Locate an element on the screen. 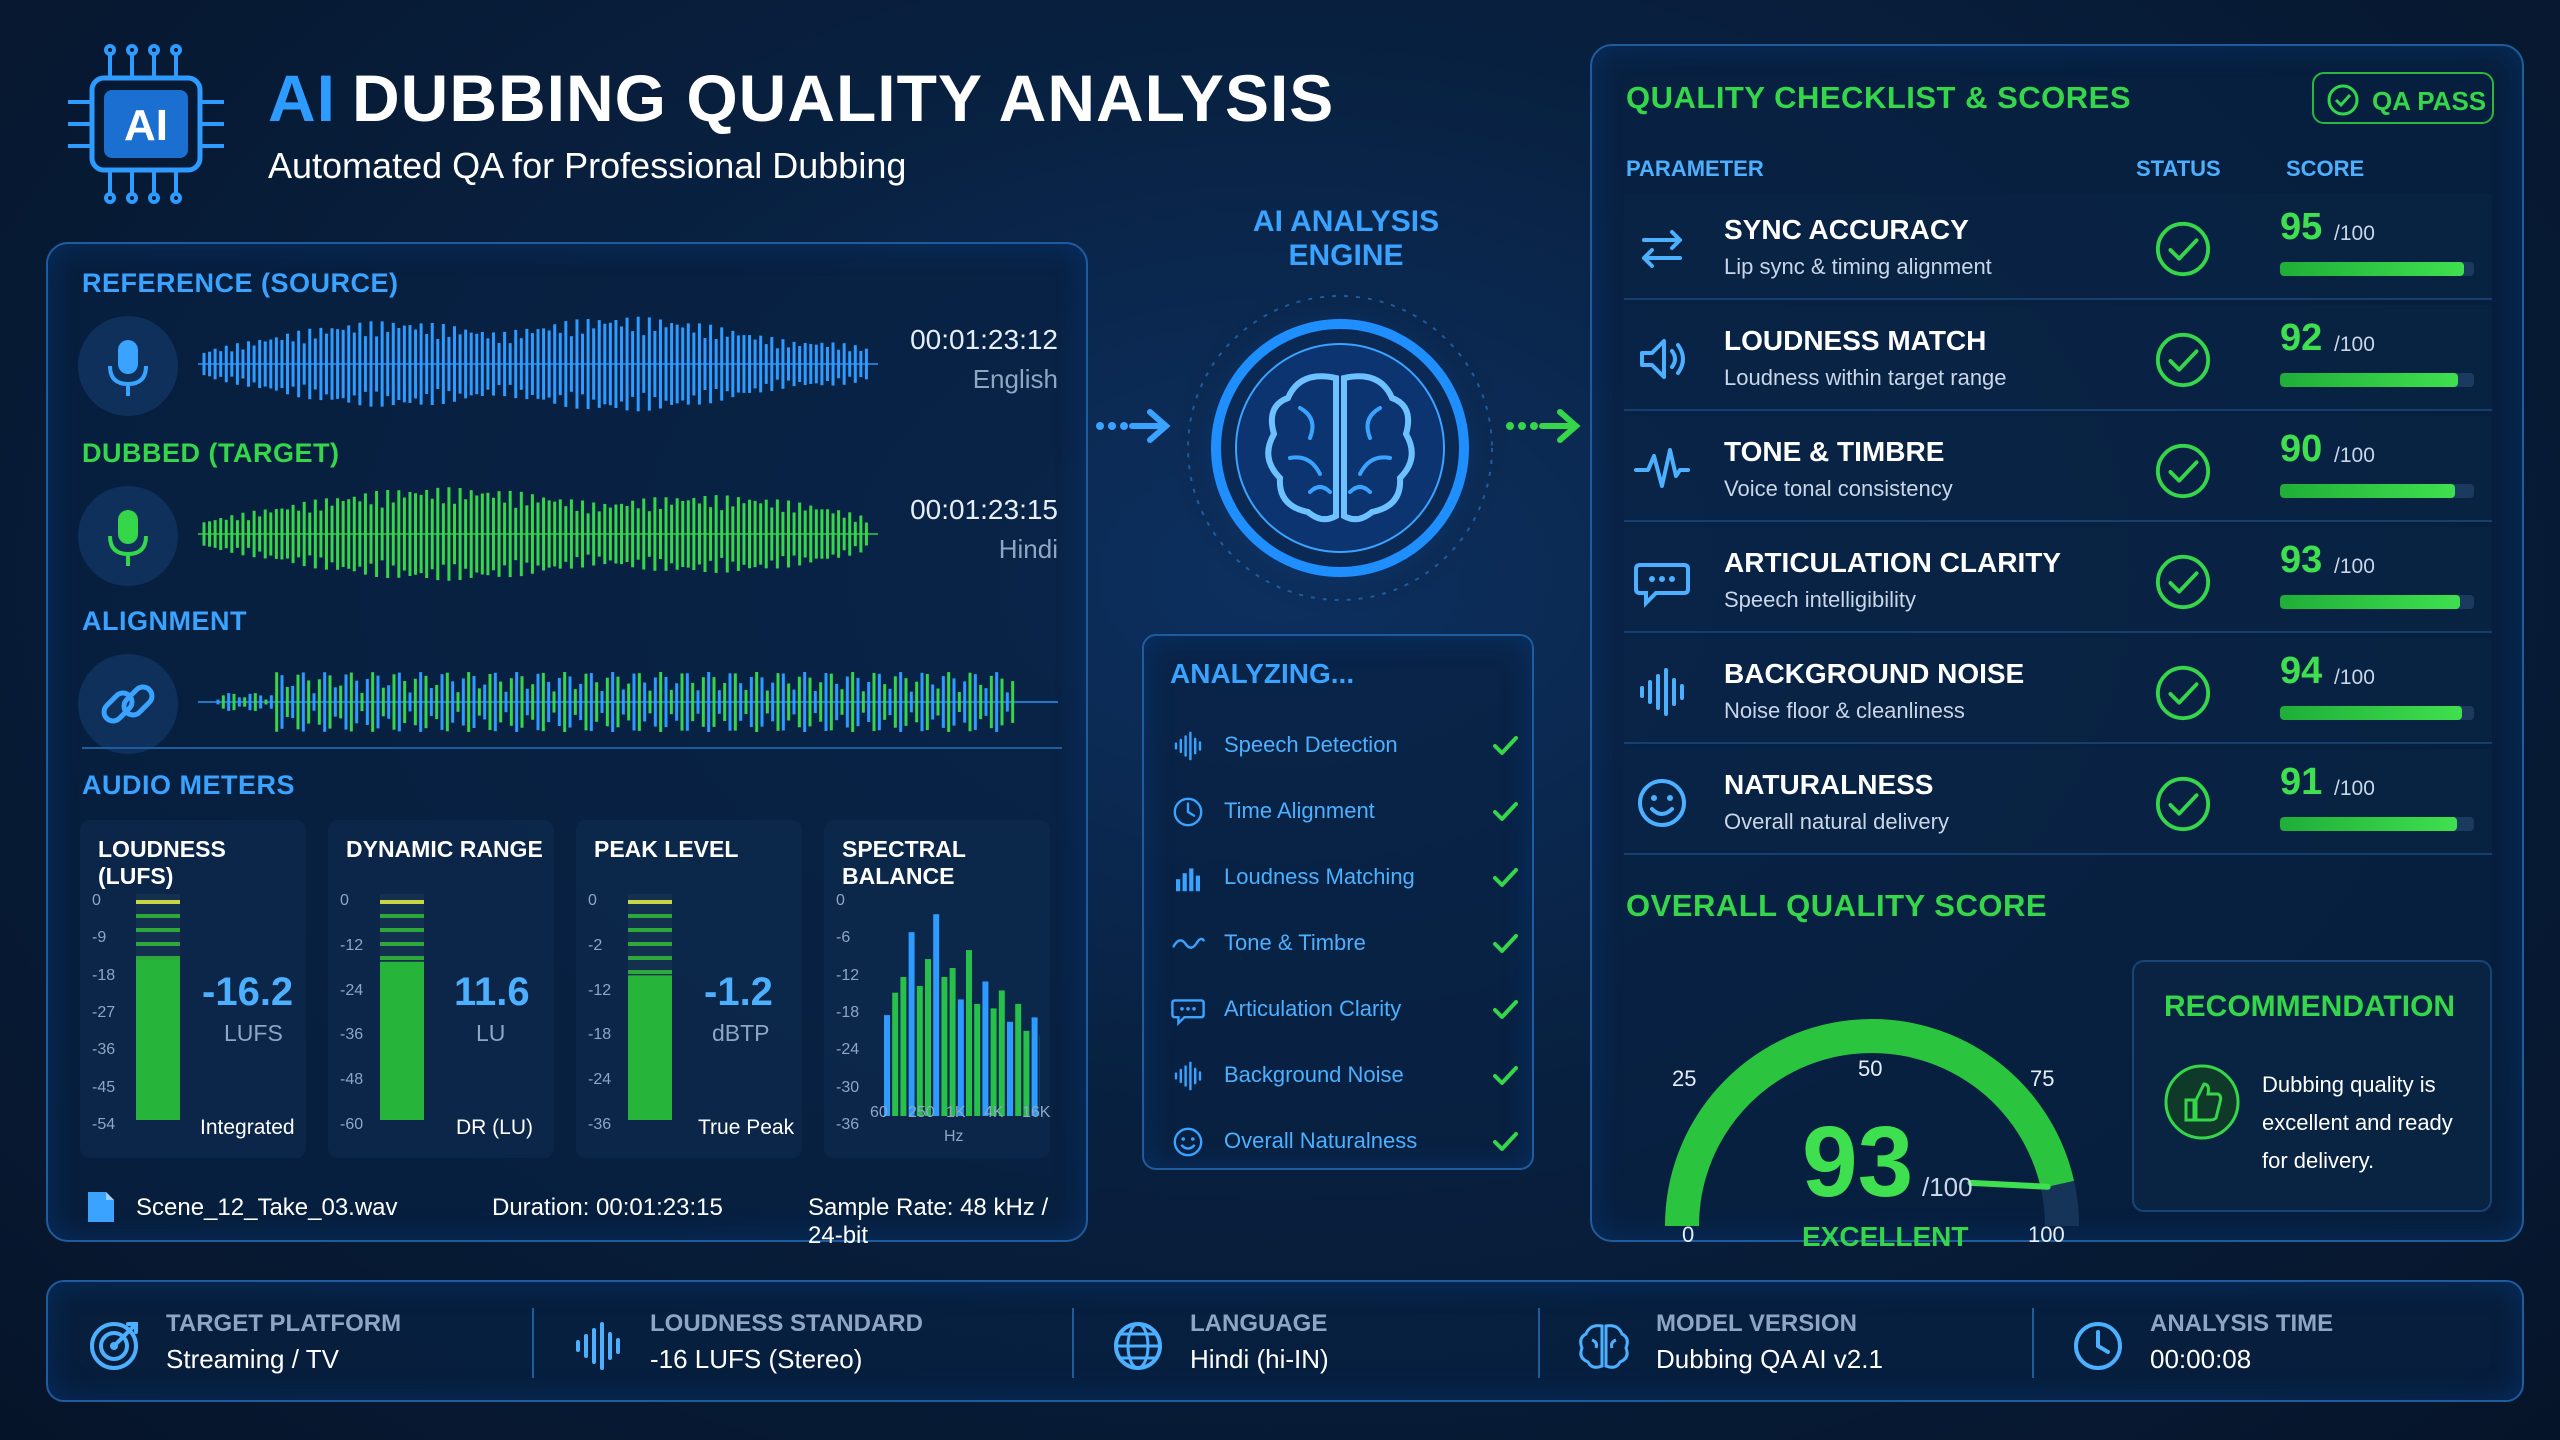  scale-tick: -27 is located at coordinates (104, 1012).